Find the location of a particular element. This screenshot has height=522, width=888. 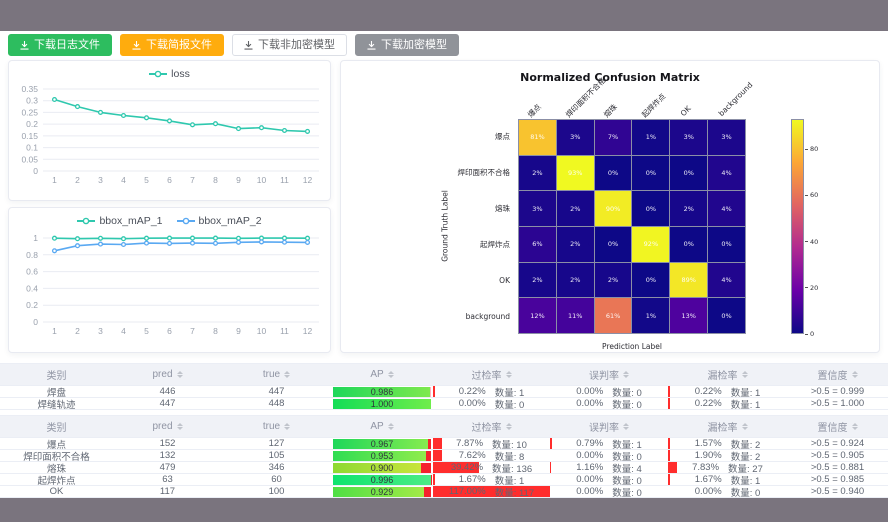

svg-text: 1 is located at coordinates (35, 238).